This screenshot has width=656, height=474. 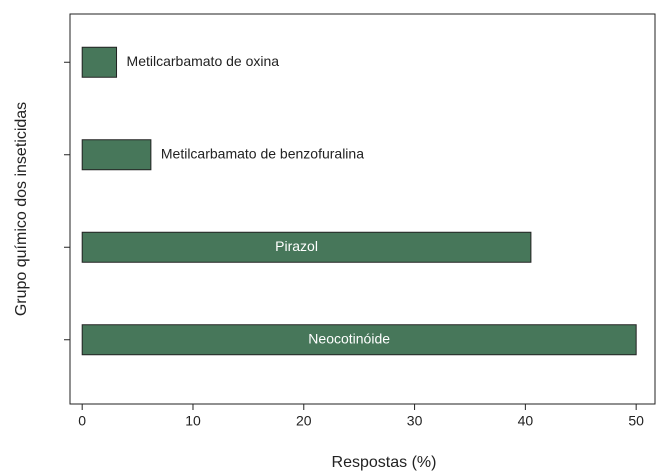 I want to click on x-tick-label: 0, so click(x=82, y=421).